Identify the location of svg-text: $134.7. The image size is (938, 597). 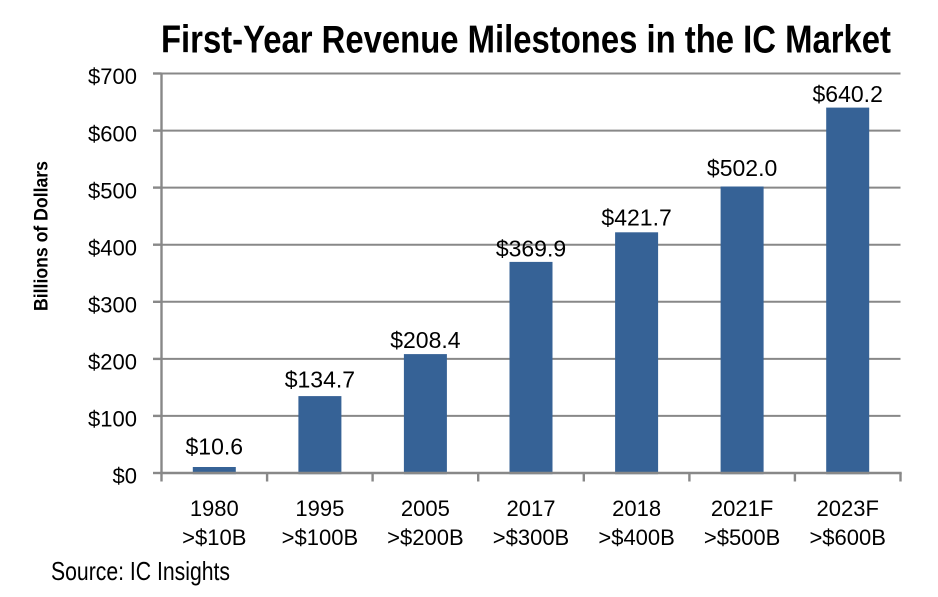
(320, 380).